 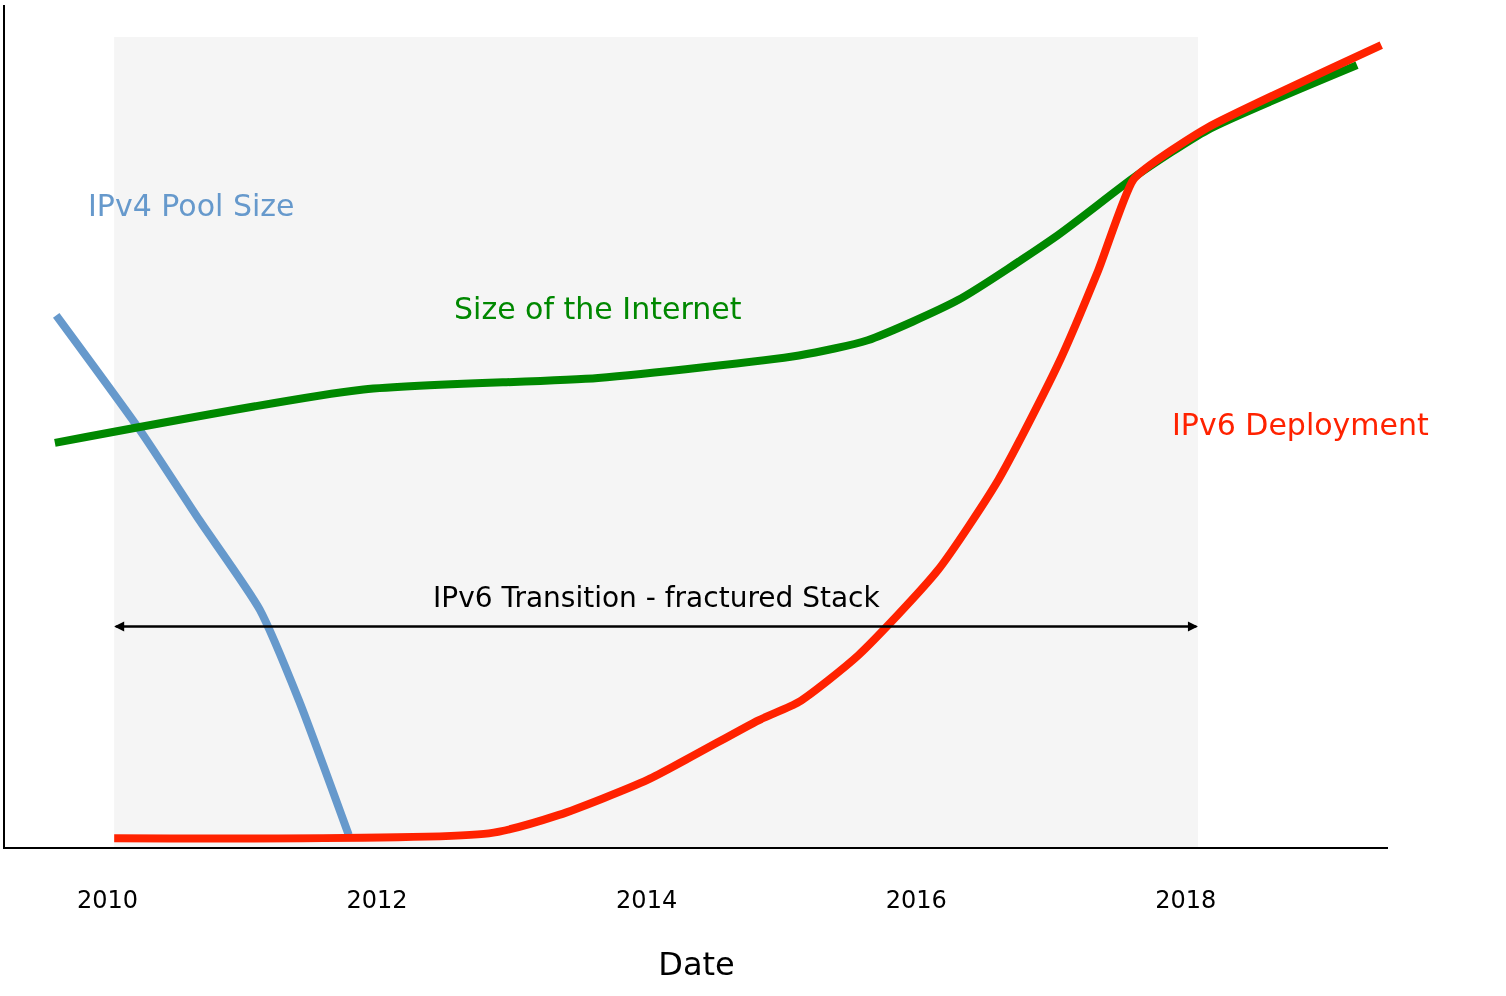 What do you see at coordinates (1301, 424) in the screenshot?
I see `text: IPv6 Deployment` at bounding box center [1301, 424].